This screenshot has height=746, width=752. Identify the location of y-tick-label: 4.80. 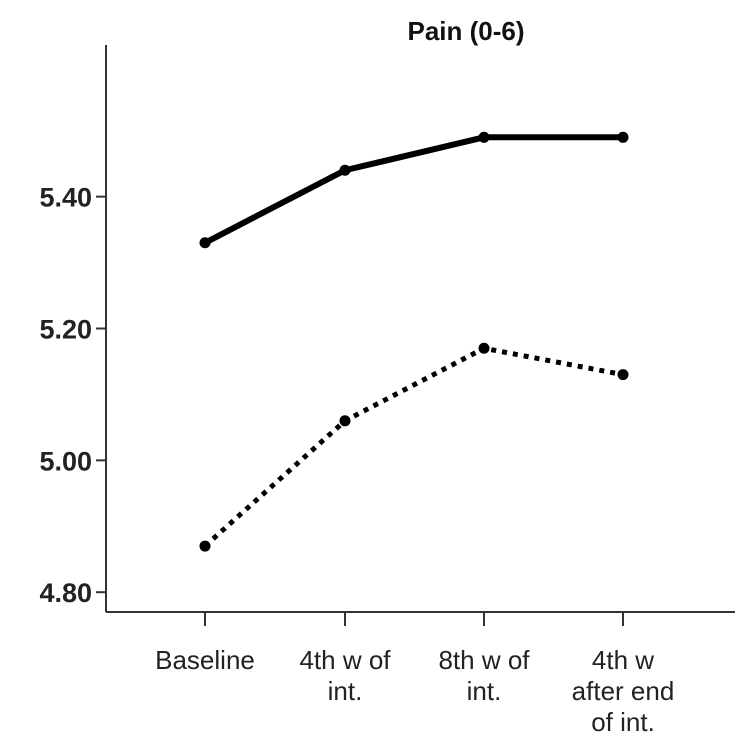
(65, 593).